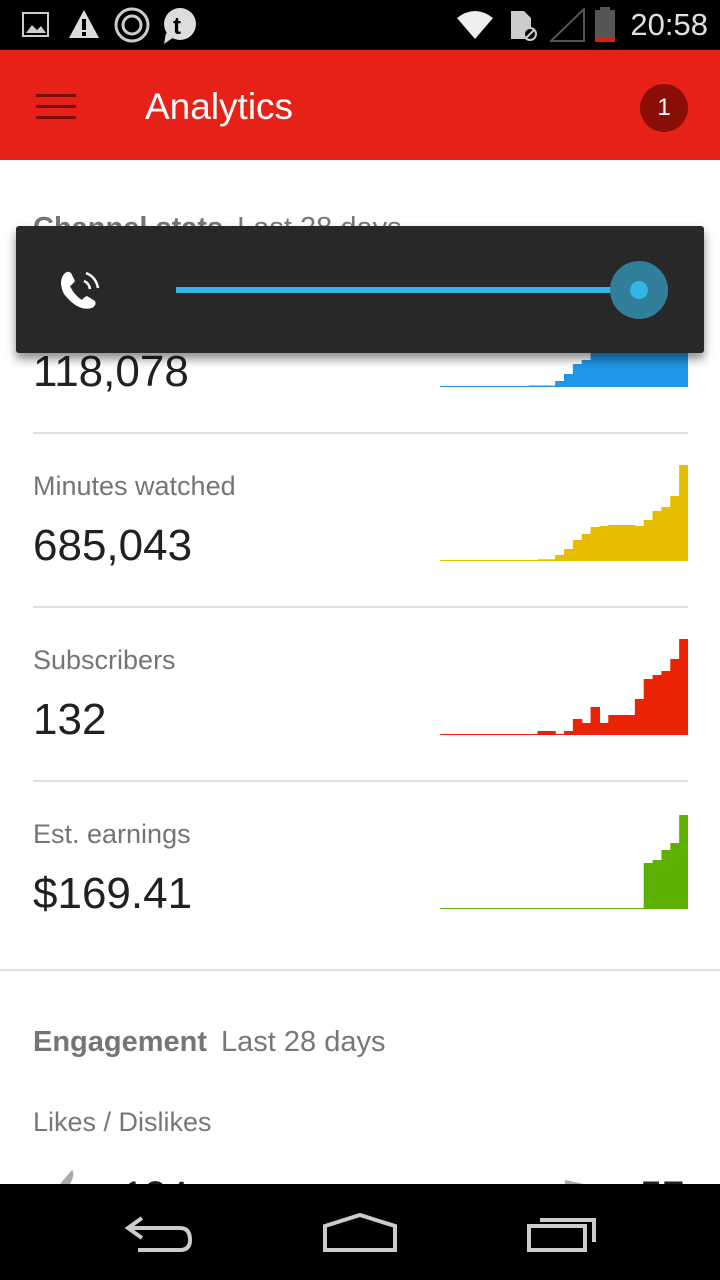 The width and height of the screenshot is (720, 1280). I want to click on volume-slider-track, so click(408, 290).